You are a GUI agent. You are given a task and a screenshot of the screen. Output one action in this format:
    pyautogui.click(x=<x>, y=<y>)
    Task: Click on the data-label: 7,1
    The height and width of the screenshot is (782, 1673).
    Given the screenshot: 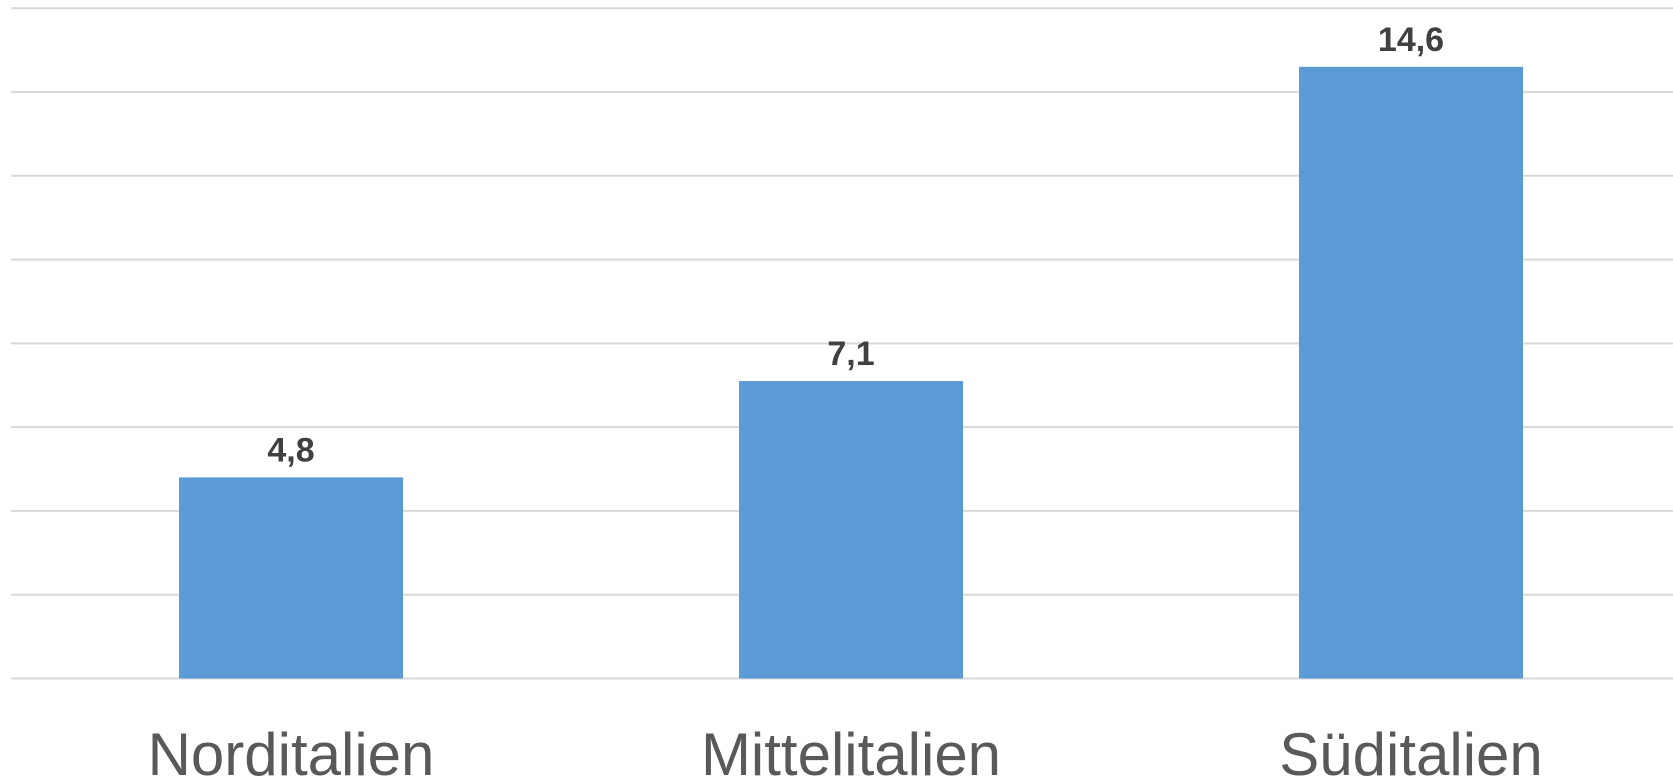 What is the action you would take?
    pyautogui.click(x=850, y=354)
    